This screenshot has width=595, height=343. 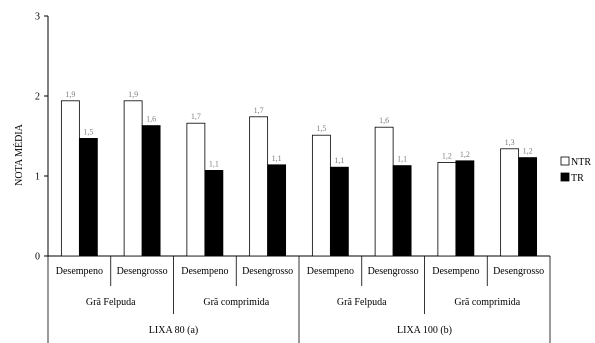 I want to click on legend-swatch-ntr, so click(x=565, y=161).